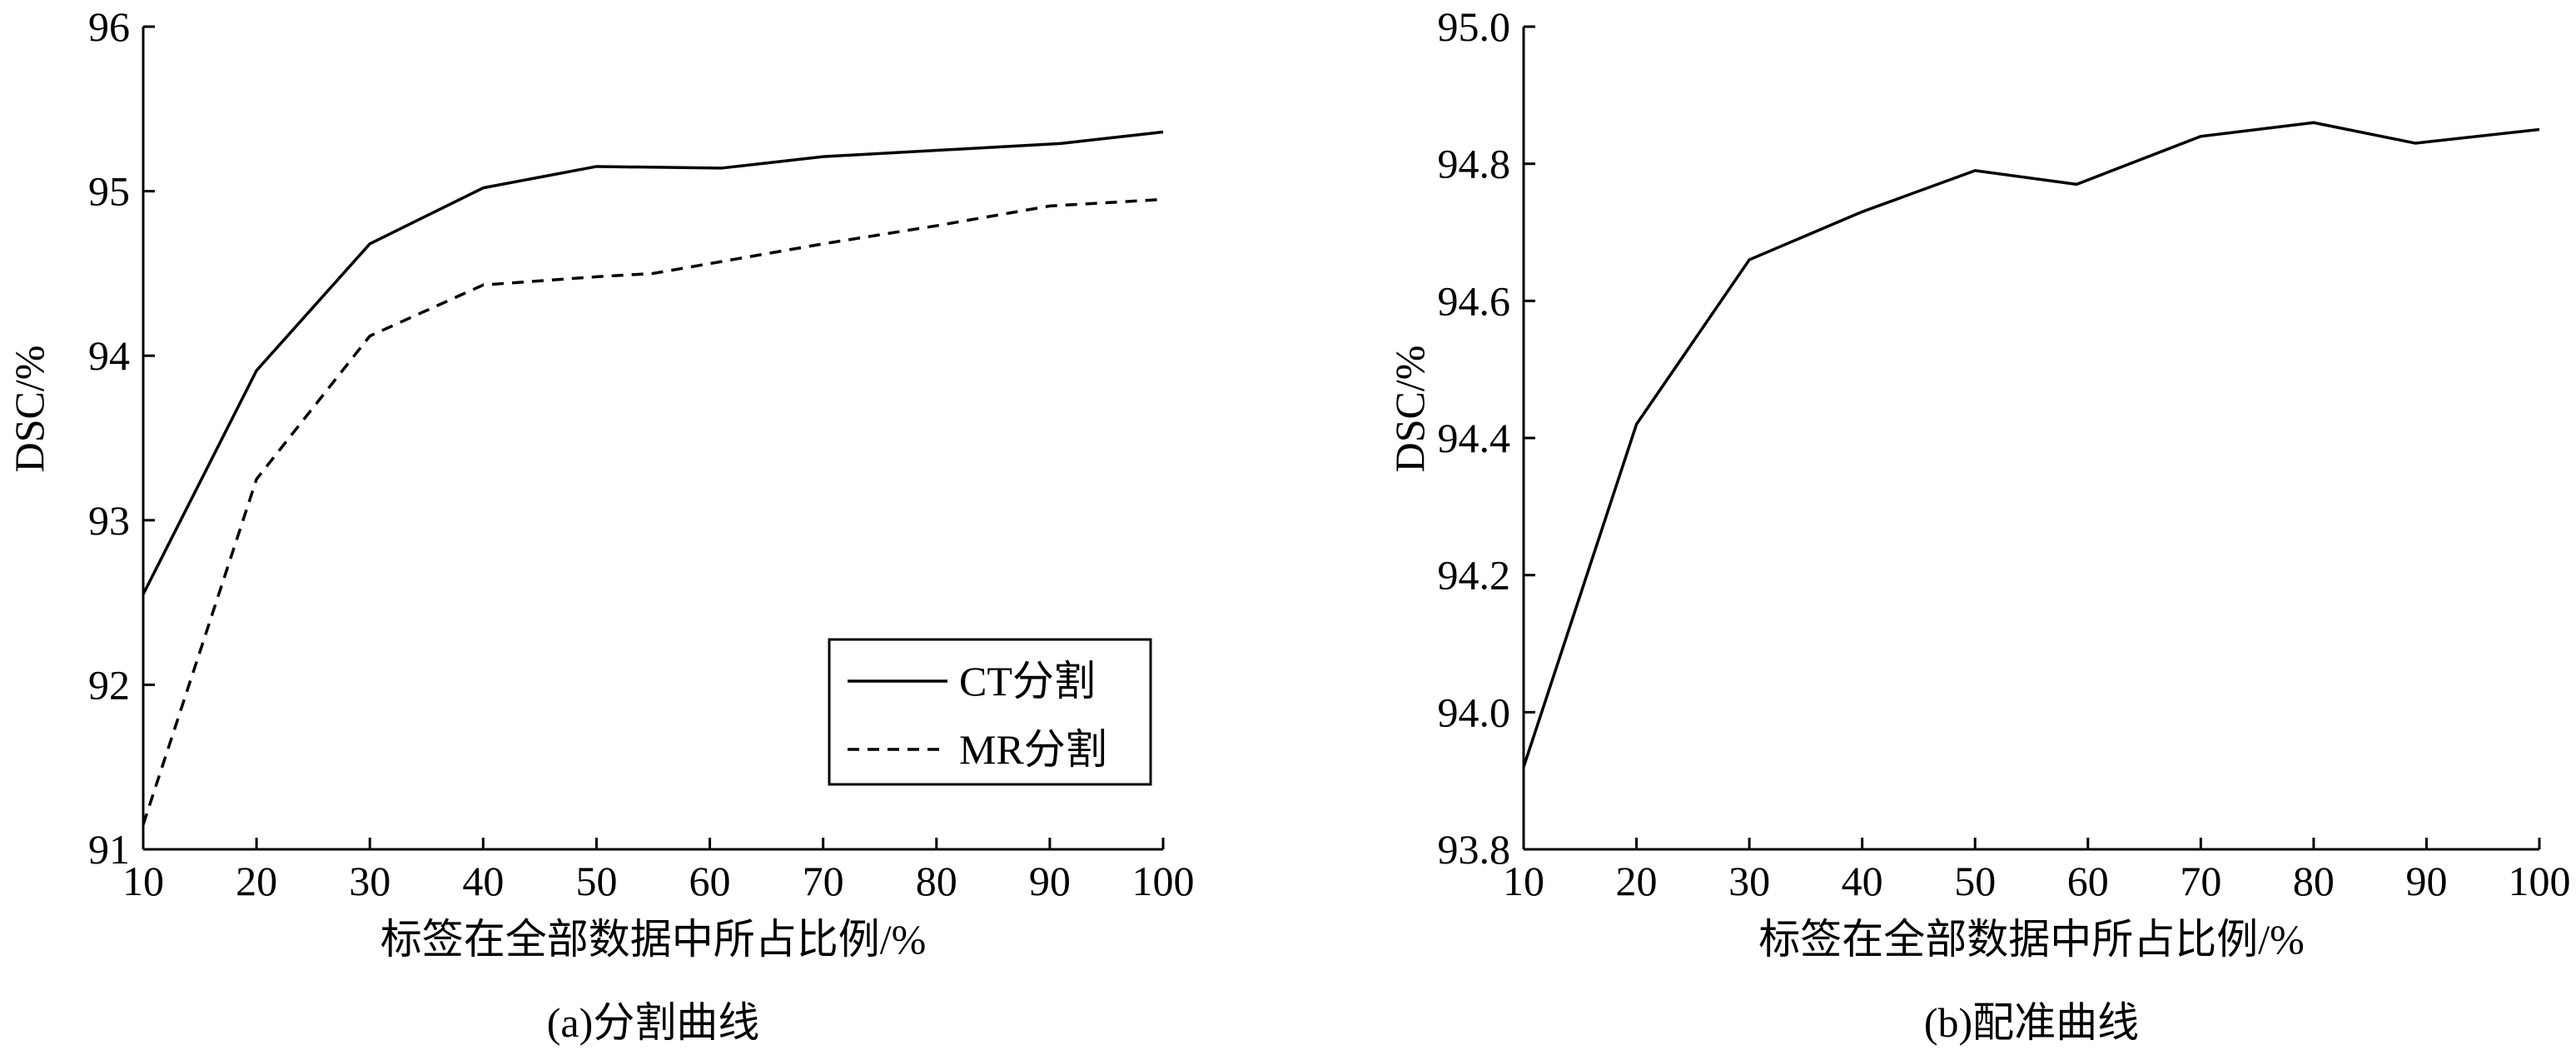  What do you see at coordinates (1474, 164) in the screenshot?
I see `y-tick-label: 94.8` at bounding box center [1474, 164].